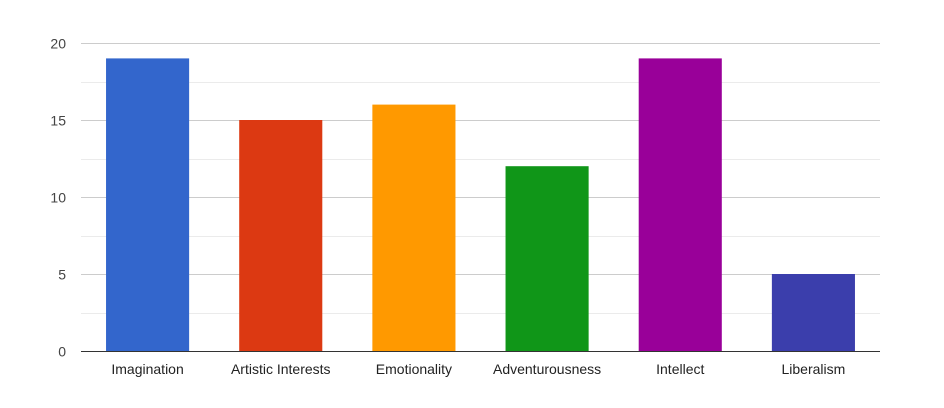 This screenshot has height=408, width=944. What do you see at coordinates (414, 369) in the screenshot?
I see `x-category-label: Emotionality` at bounding box center [414, 369].